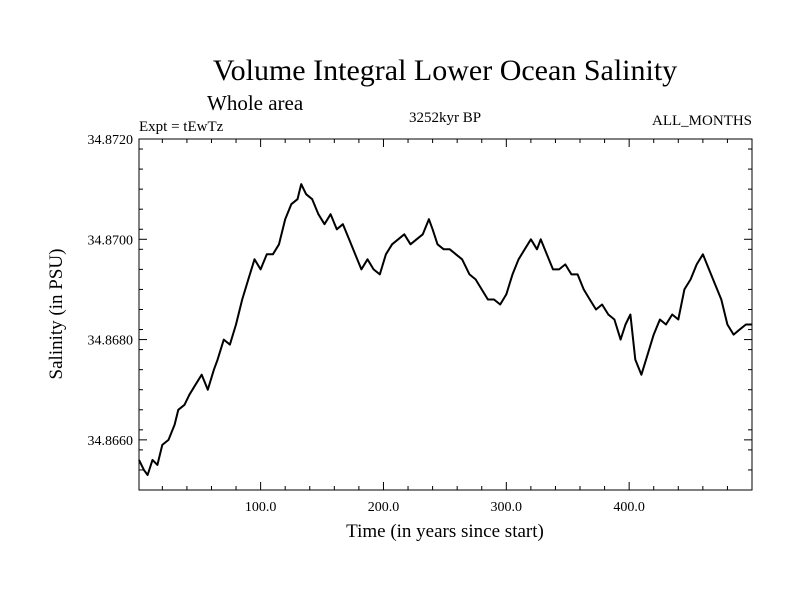 The image size is (800, 605). I want to click on y-tick-labels: 34.8660 34.8680 34.8700 34.8720, so click(111, 291).